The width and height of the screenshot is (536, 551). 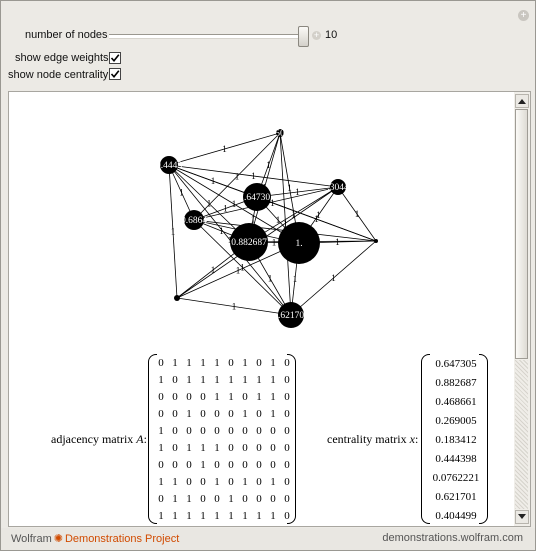 What do you see at coordinates (95, 539) in the screenshot?
I see `wolfram-brand: Wolfram ✺ Demonstrations Project` at bounding box center [95, 539].